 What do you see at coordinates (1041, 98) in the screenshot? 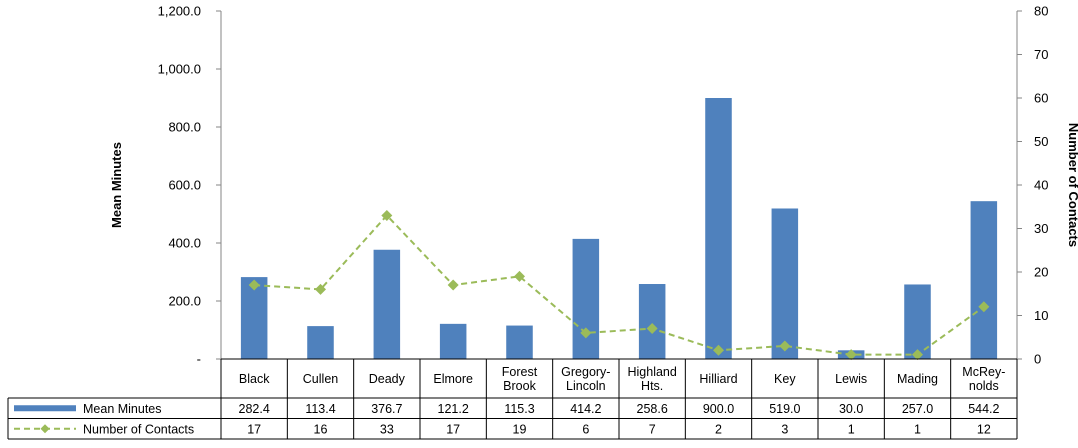
I see `y2-tick-label: 60` at bounding box center [1041, 98].